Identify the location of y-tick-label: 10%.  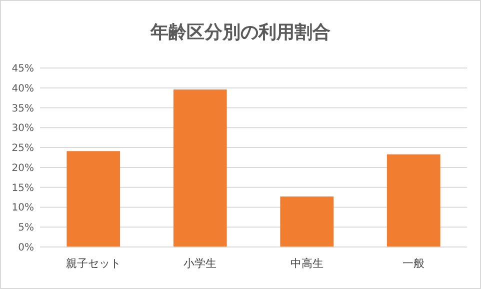
(23, 208).